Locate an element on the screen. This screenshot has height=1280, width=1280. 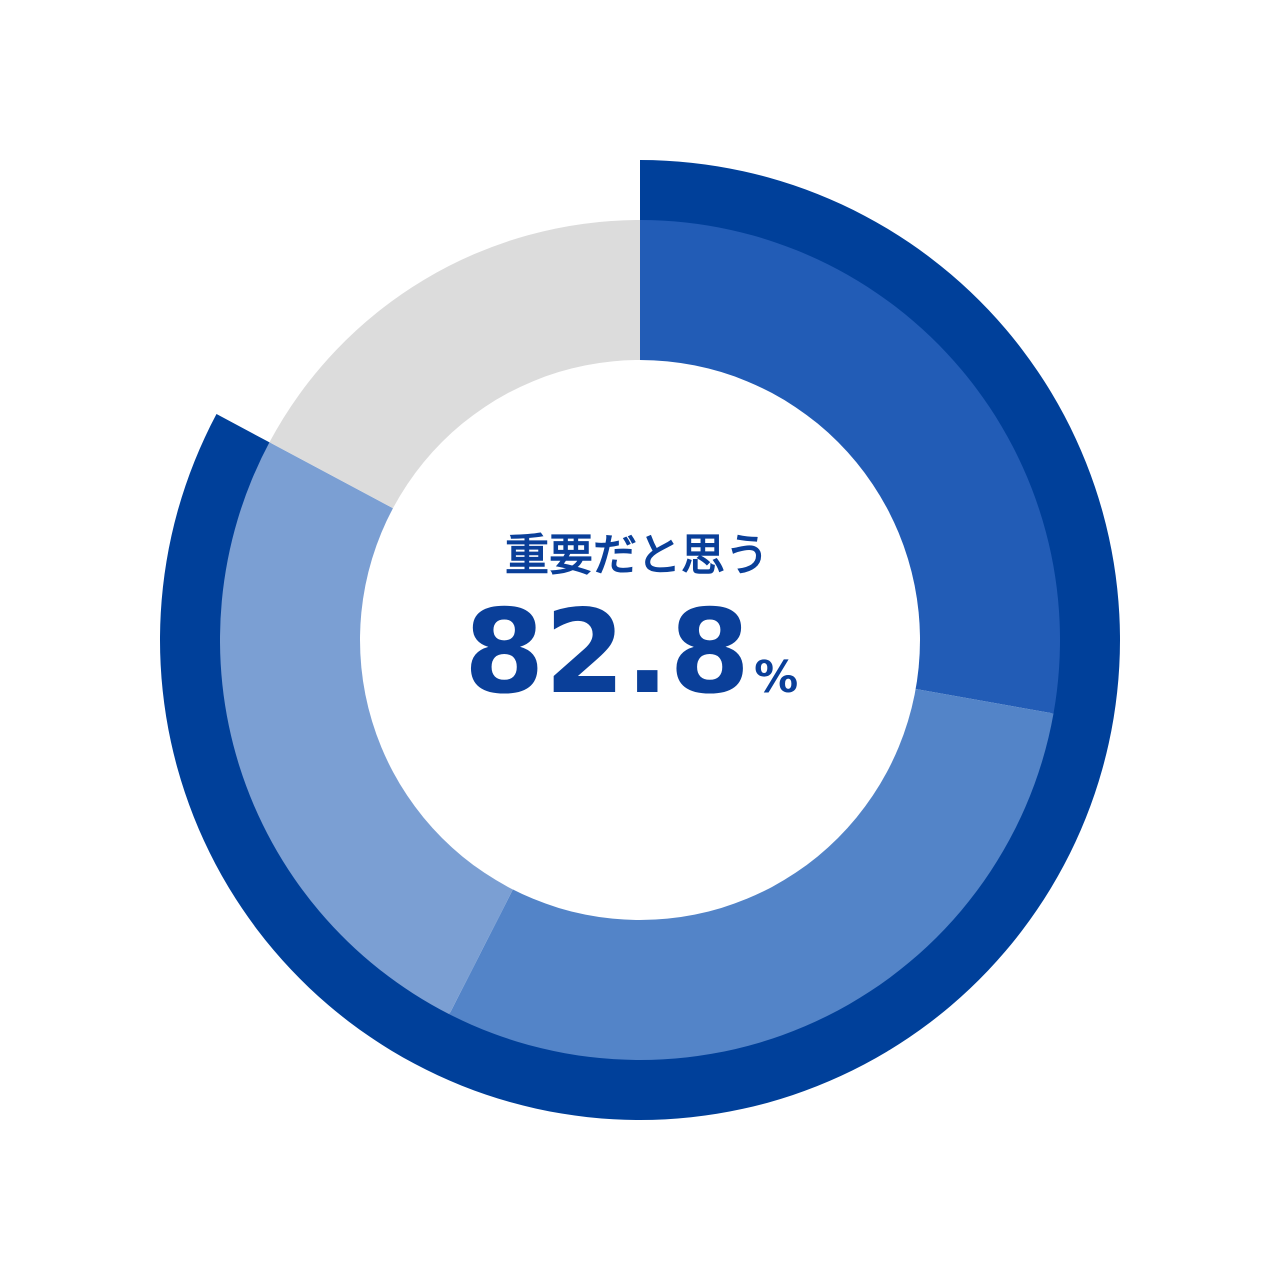
highlight-label: 重要だと思う is located at coordinates (637, 555).